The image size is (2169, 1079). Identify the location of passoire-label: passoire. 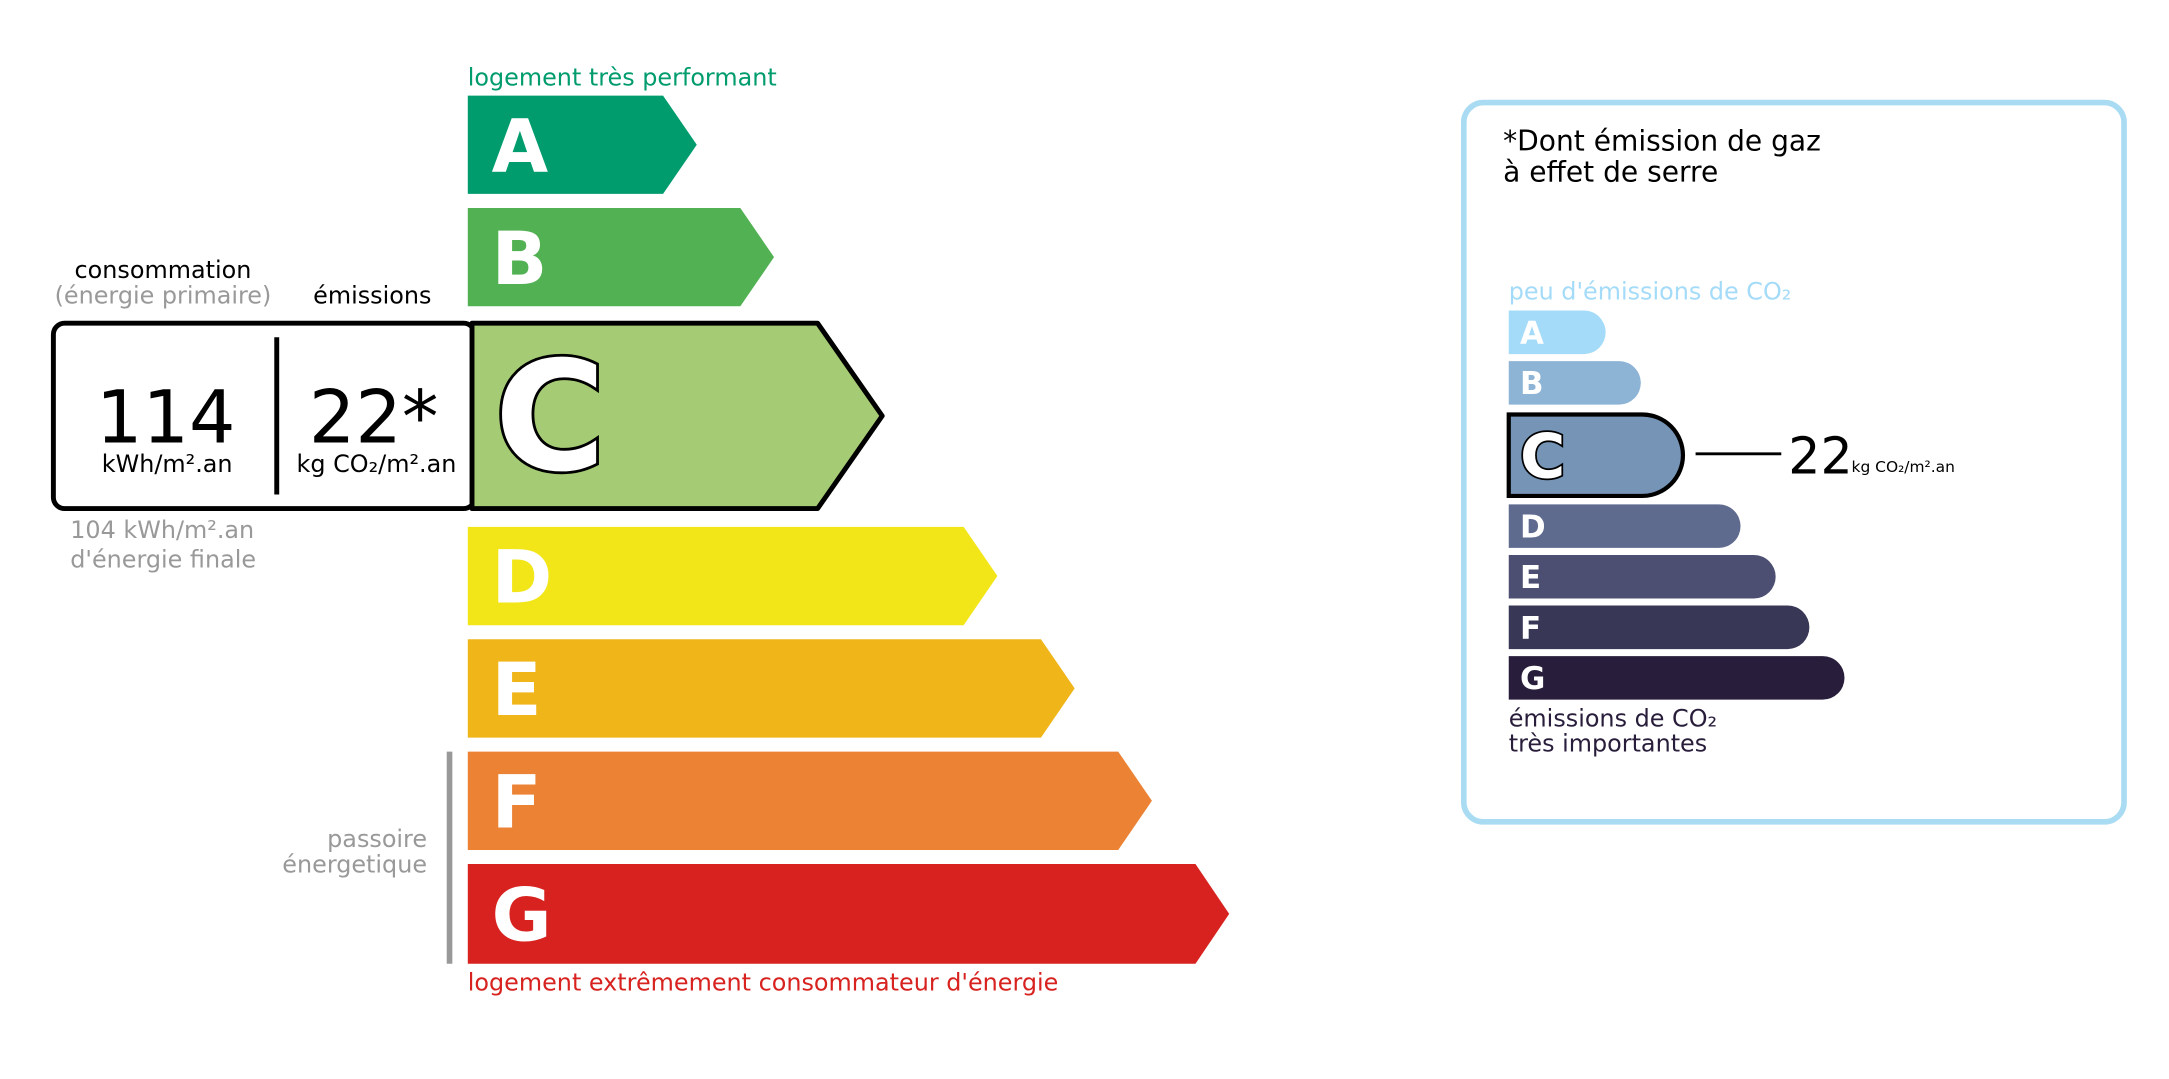
(377, 839).